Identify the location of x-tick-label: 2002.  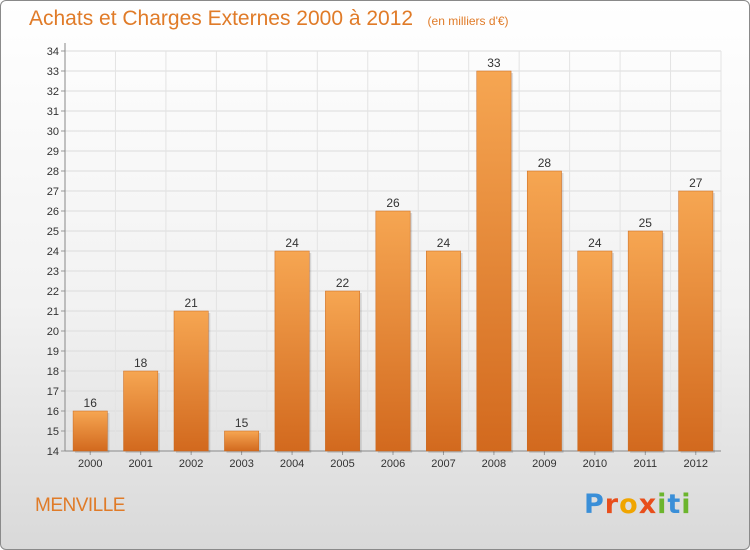
(191, 464).